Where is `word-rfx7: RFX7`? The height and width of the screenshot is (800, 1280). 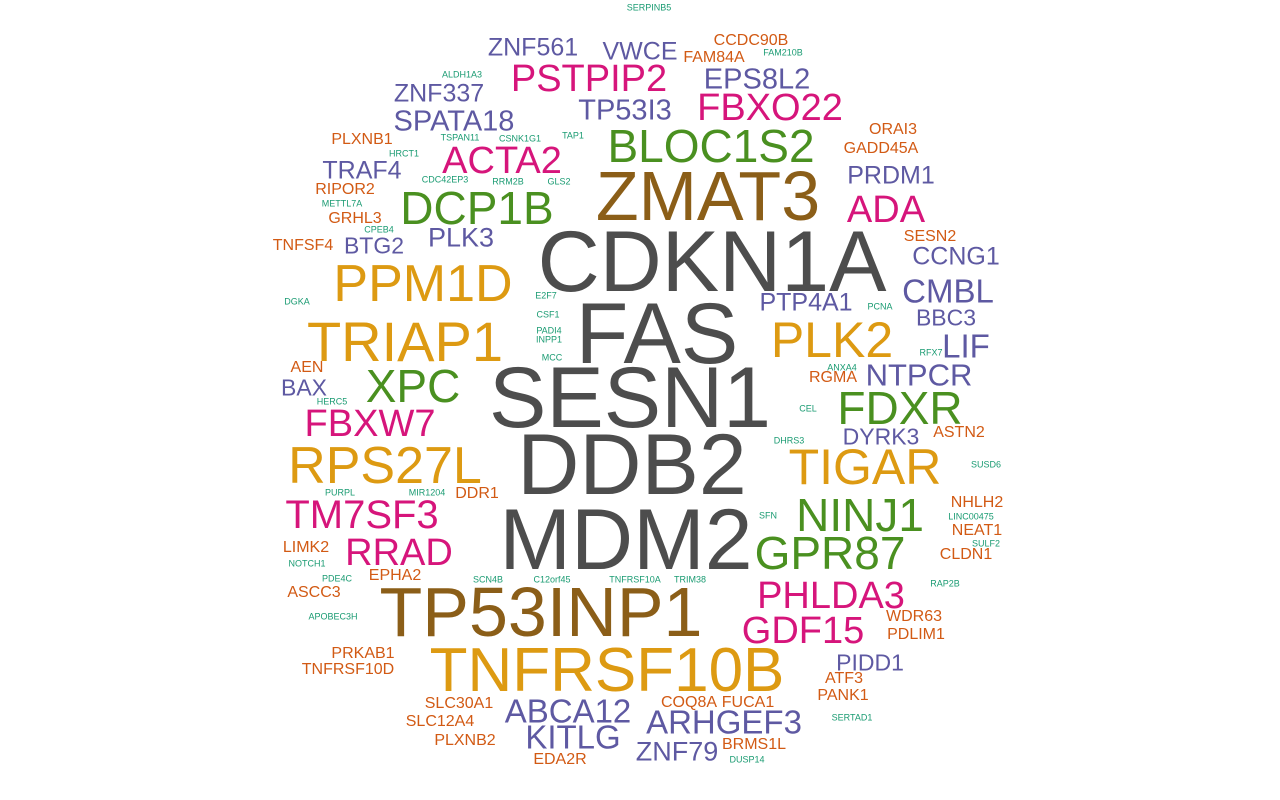
word-rfx7: RFX7 is located at coordinates (931, 352).